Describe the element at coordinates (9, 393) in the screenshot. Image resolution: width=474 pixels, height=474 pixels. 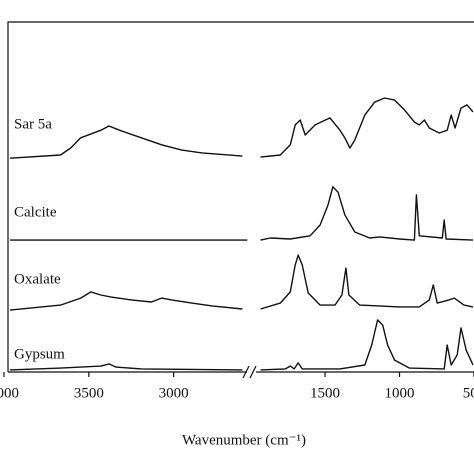
I see `x-tick-label: 4000` at that location.